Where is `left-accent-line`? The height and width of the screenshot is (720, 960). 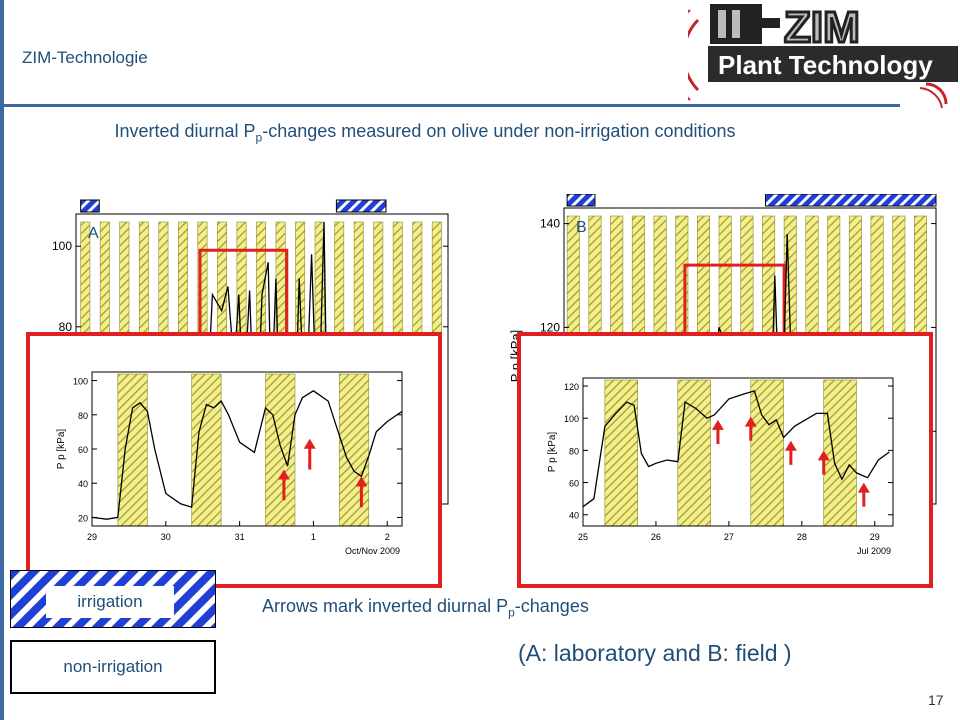
left-accent-line is located at coordinates (2, 360).